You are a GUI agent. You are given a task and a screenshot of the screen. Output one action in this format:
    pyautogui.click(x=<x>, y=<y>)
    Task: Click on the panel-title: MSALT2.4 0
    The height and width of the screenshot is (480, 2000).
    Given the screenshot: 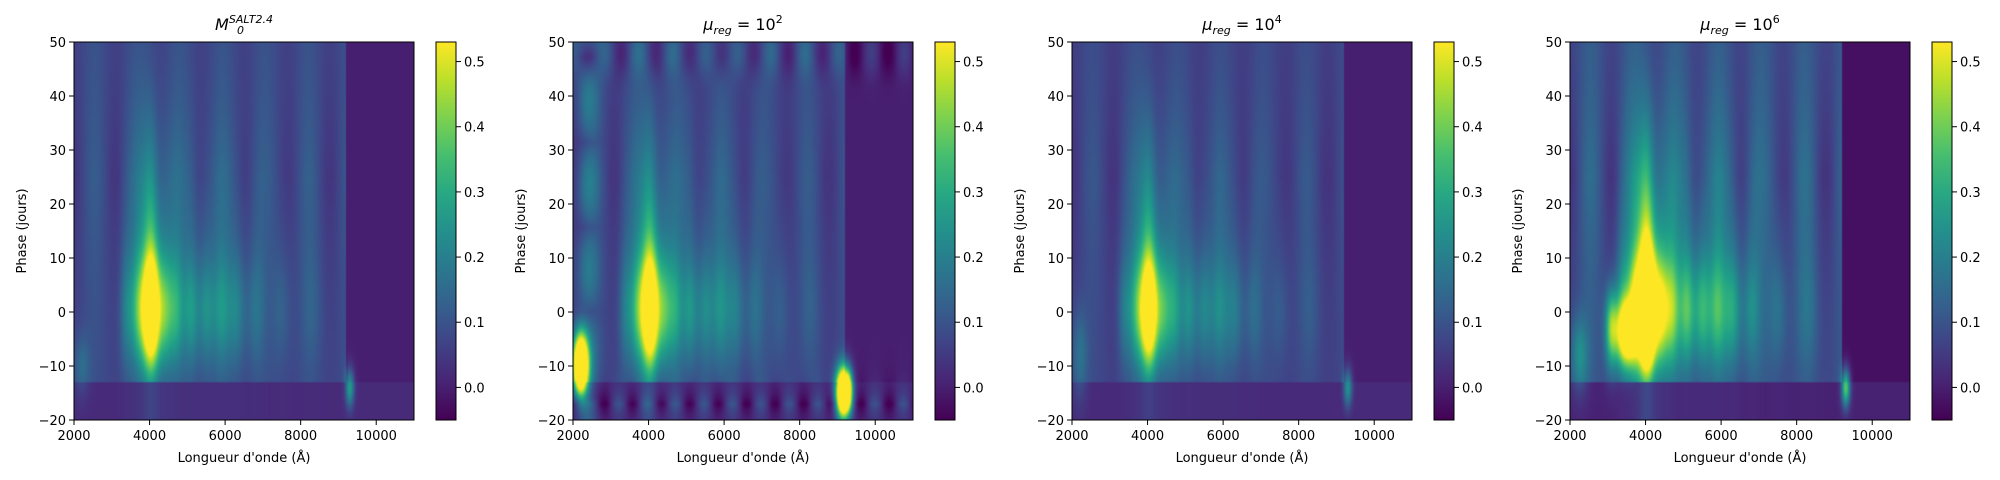 What is the action you would take?
    pyautogui.click(x=244, y=25)
    